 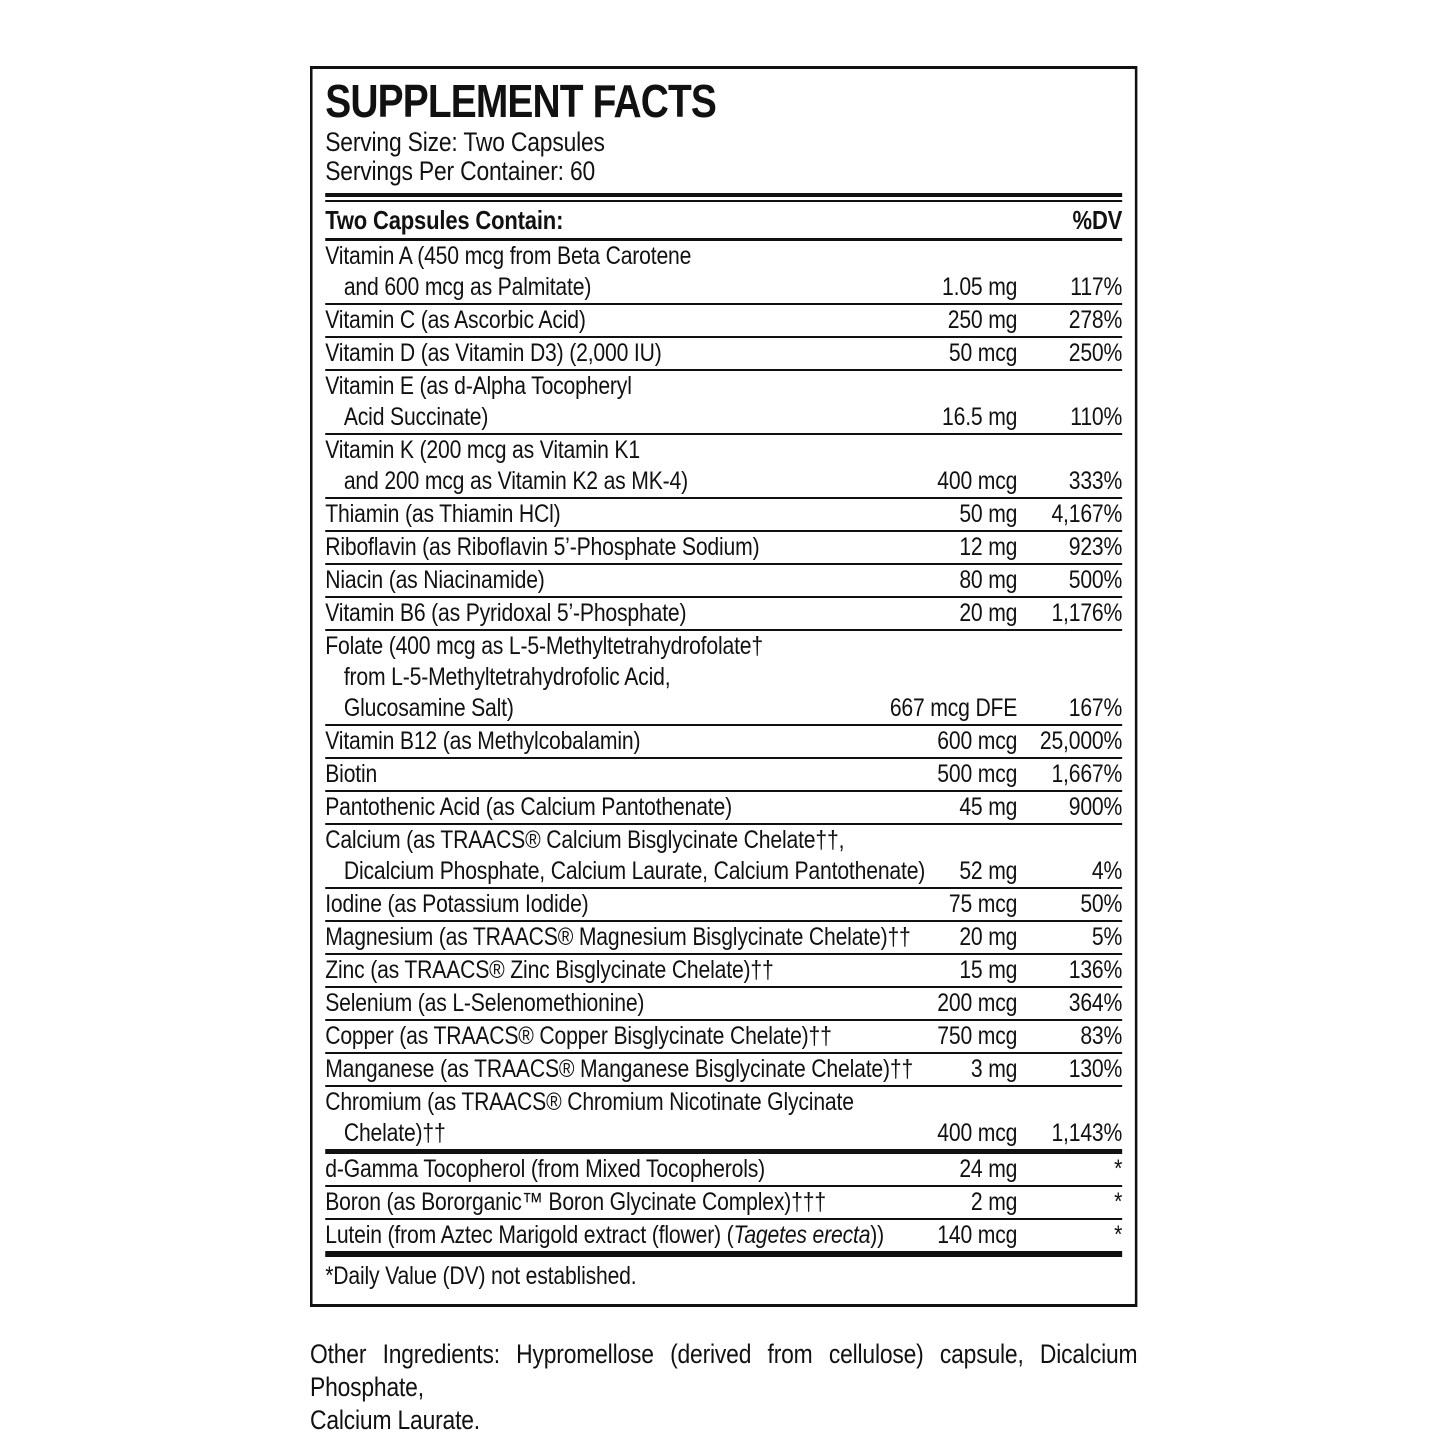 I want to click on nutrient-name-text: Vitamin K (200 mcg as Vitamin K1, so click(x=482, y=450).